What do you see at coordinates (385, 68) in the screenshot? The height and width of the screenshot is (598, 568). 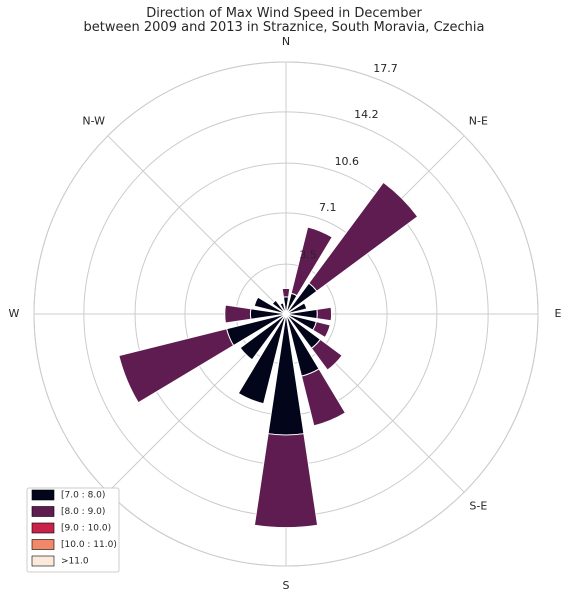 I see `radial-tick-label-5: 17.7` at bounding box center [385, 68].